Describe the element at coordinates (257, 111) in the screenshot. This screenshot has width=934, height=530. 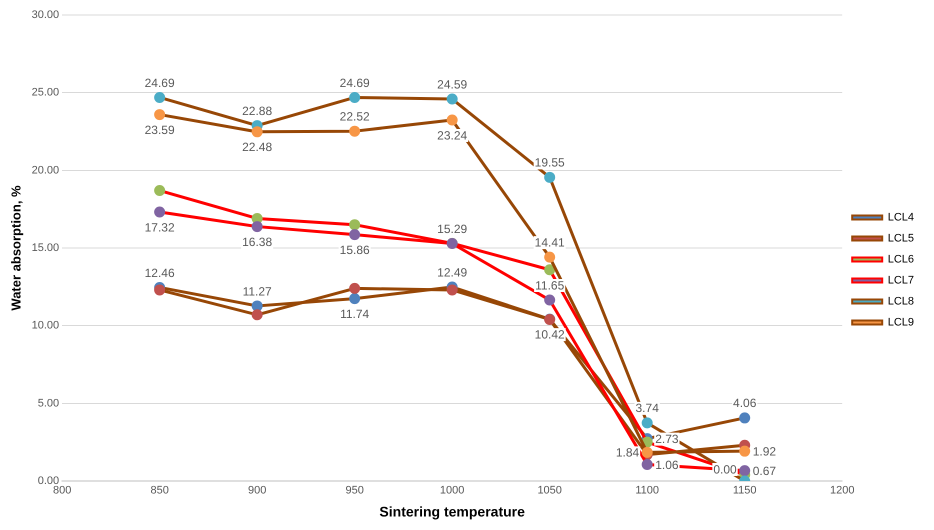
I see `data-label: 22.88` at that location.